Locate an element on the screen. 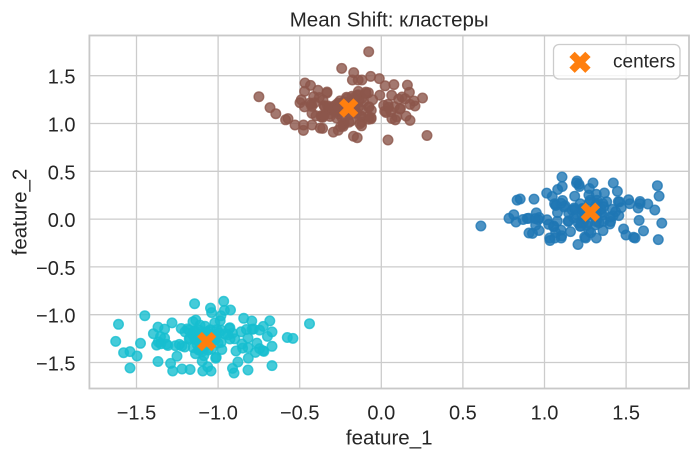 Image resolution: width=700 pixels, height=465 pixels. svg-text: feature_1 is located at coordinates (389, 438).